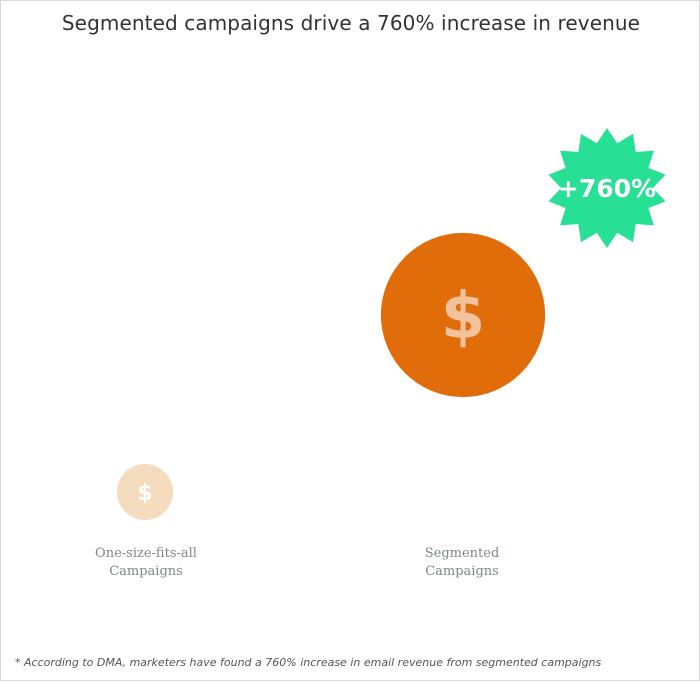 This screenshot has width=700, height=682. Describe the element at coordinates (146, 553) in the screenshot. I see `category-label-line: One-size-fits-all` at that location.